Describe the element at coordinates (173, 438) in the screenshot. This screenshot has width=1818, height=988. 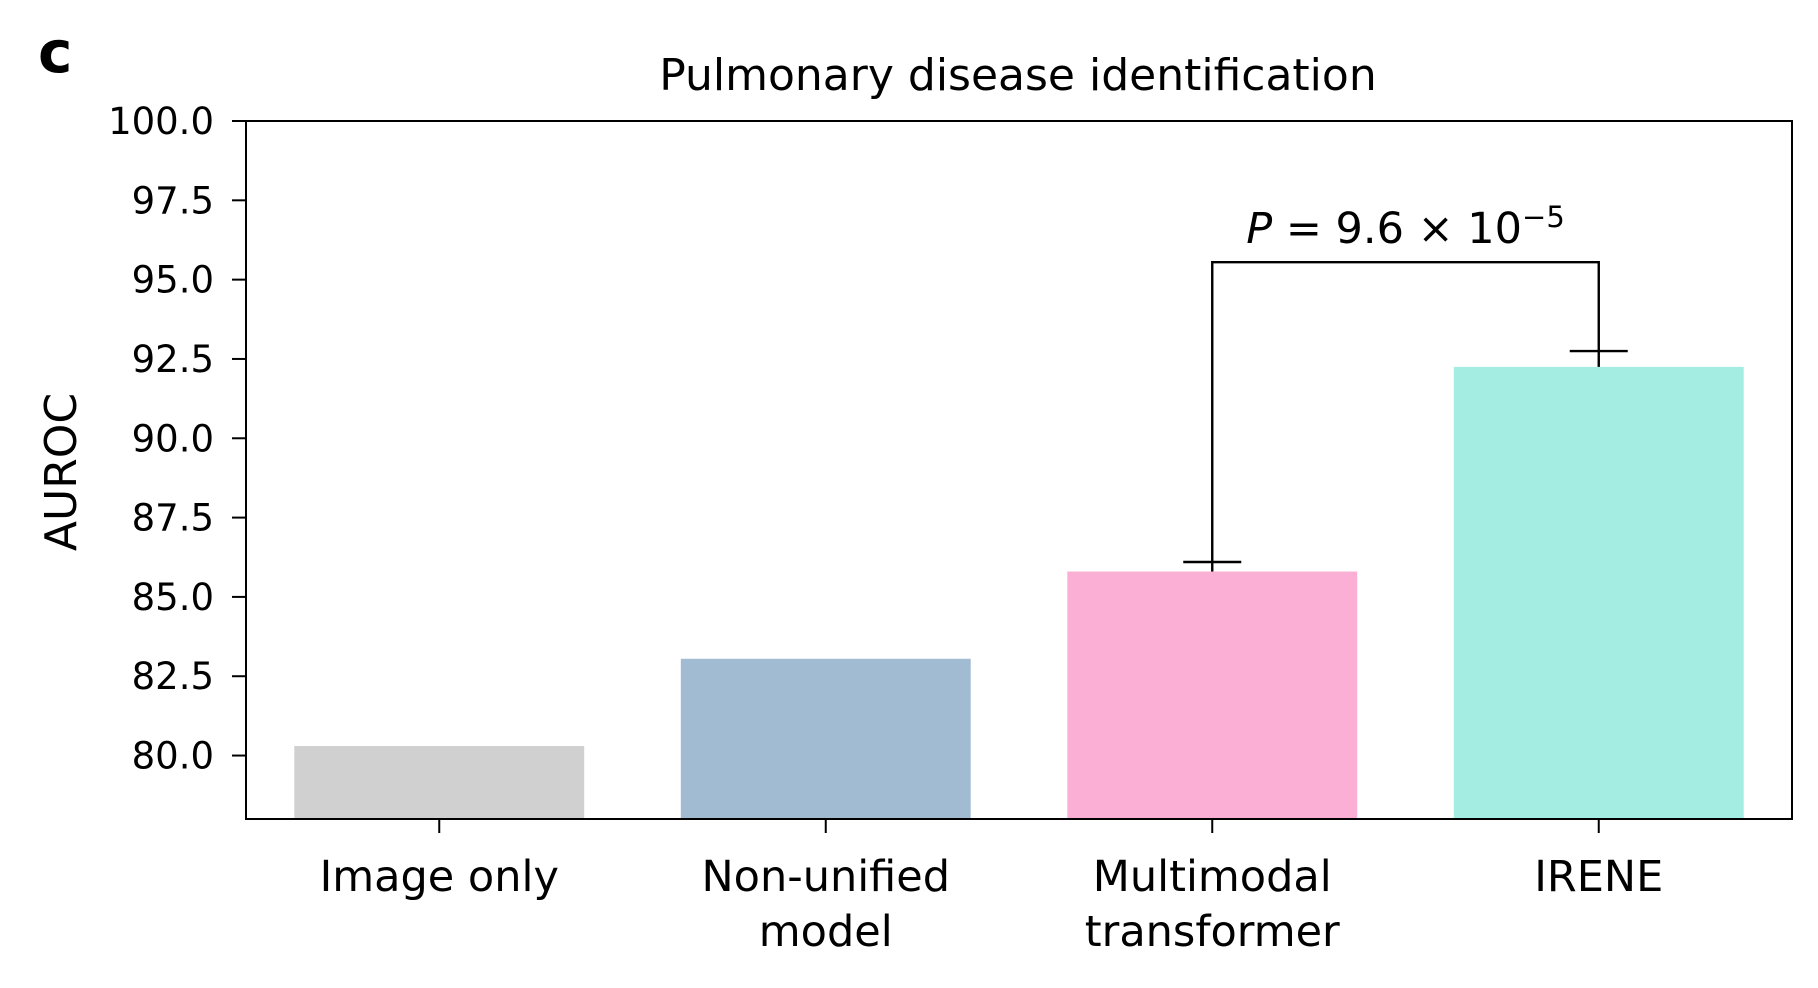
I see `y-tick-label: 90.0` at that location.